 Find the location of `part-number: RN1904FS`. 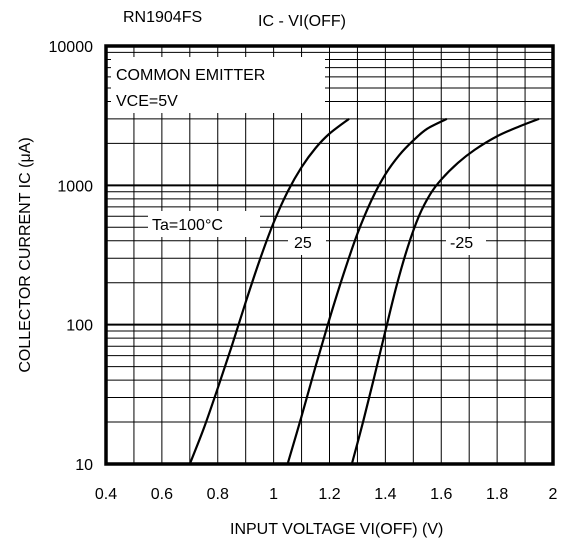

part-number: RN1904FS is located at coordinates (162, 17).